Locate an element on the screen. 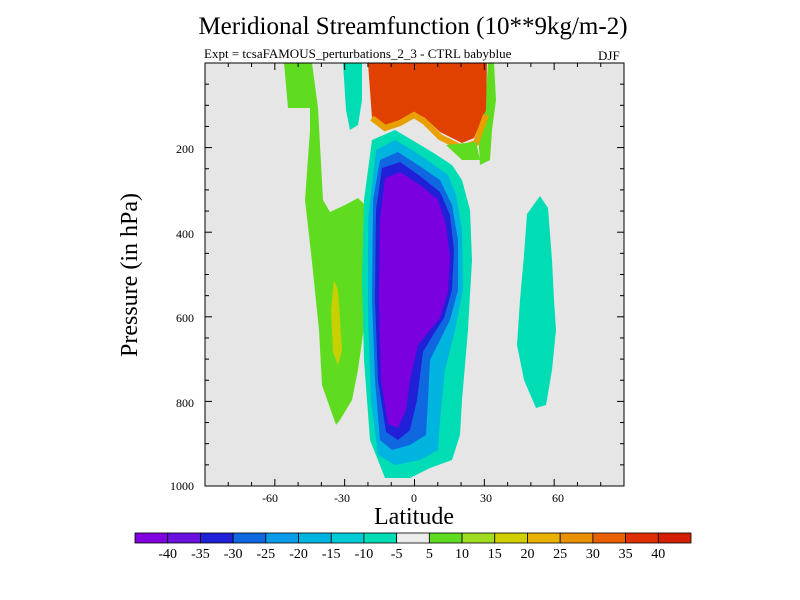 The width and height of the screenshot is (800, 600). colorbar-label: -35 is located at coordinates (200, 554).